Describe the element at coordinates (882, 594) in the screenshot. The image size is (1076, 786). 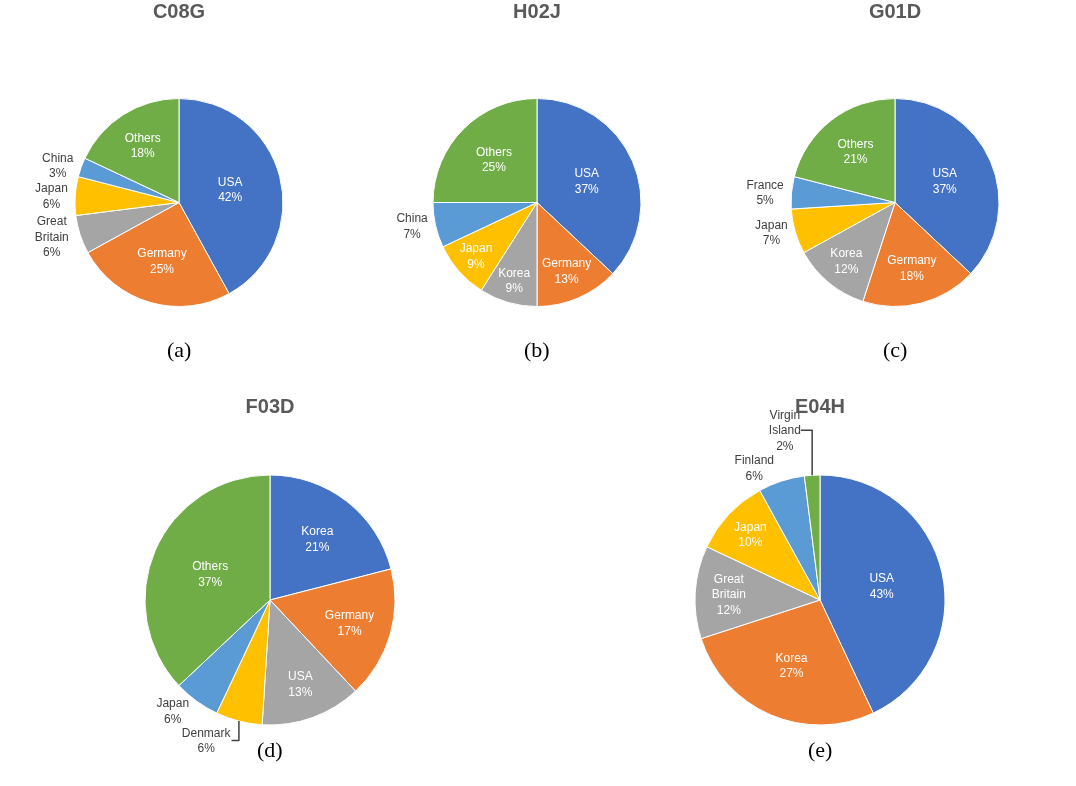
I see `data-label: 43%` at that location.